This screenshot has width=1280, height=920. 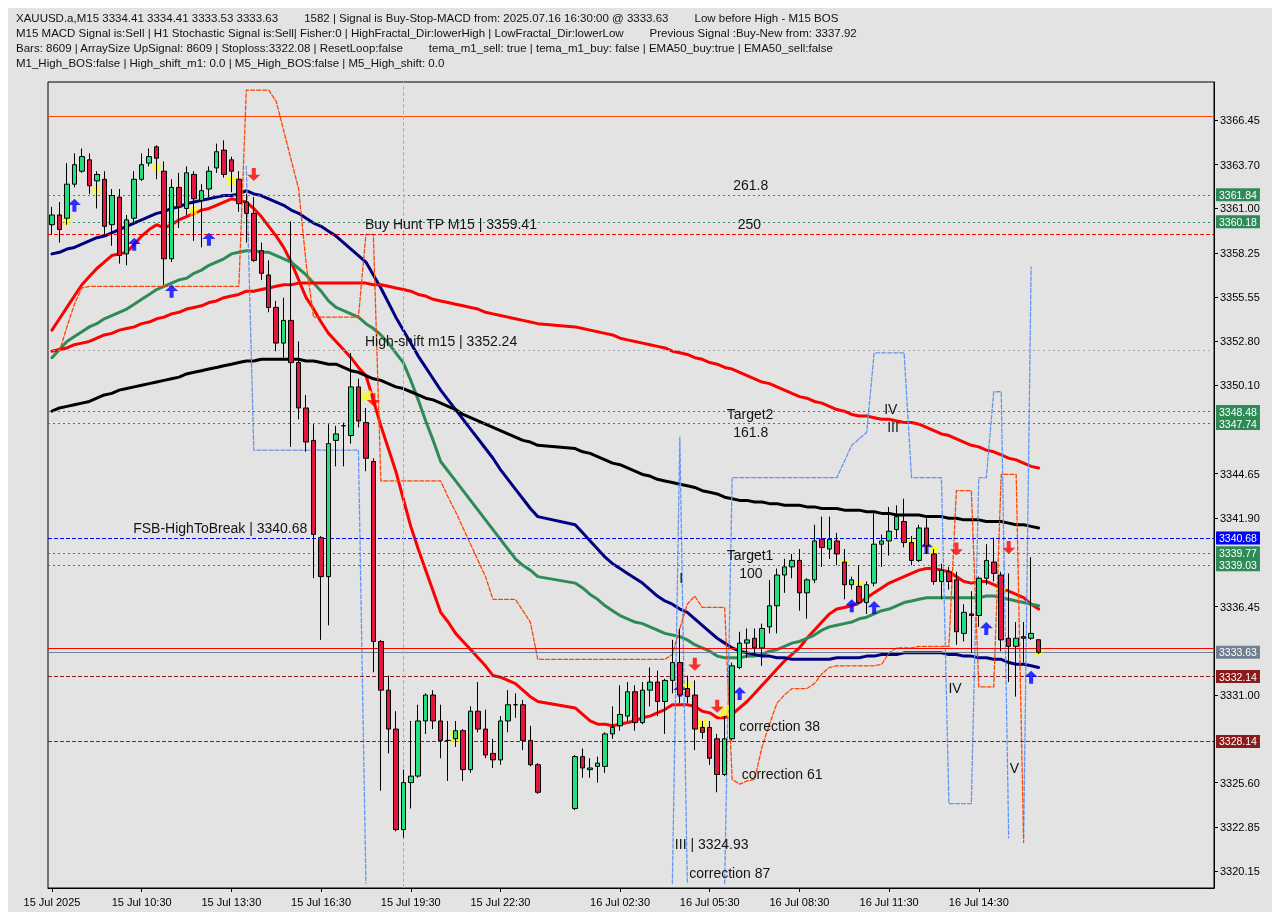 What do you see at coordinates (753, 33) in the screenshot?
I see `text: Previous Signal :Buy-New from: 3337.92` at bounding box center [753, 33].